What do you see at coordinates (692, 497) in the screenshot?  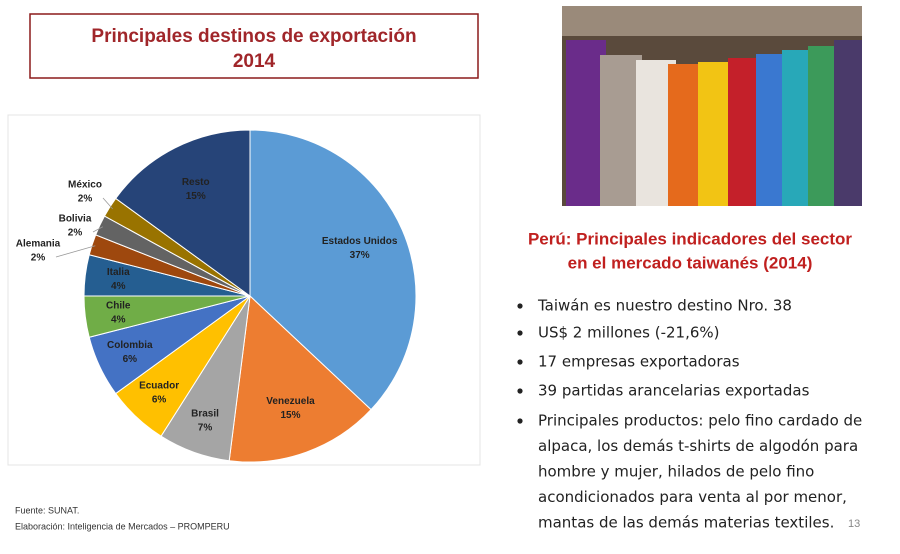 I see `bullet-text: acondicionados para venta al por menor,` at bounding box center [692, 497].